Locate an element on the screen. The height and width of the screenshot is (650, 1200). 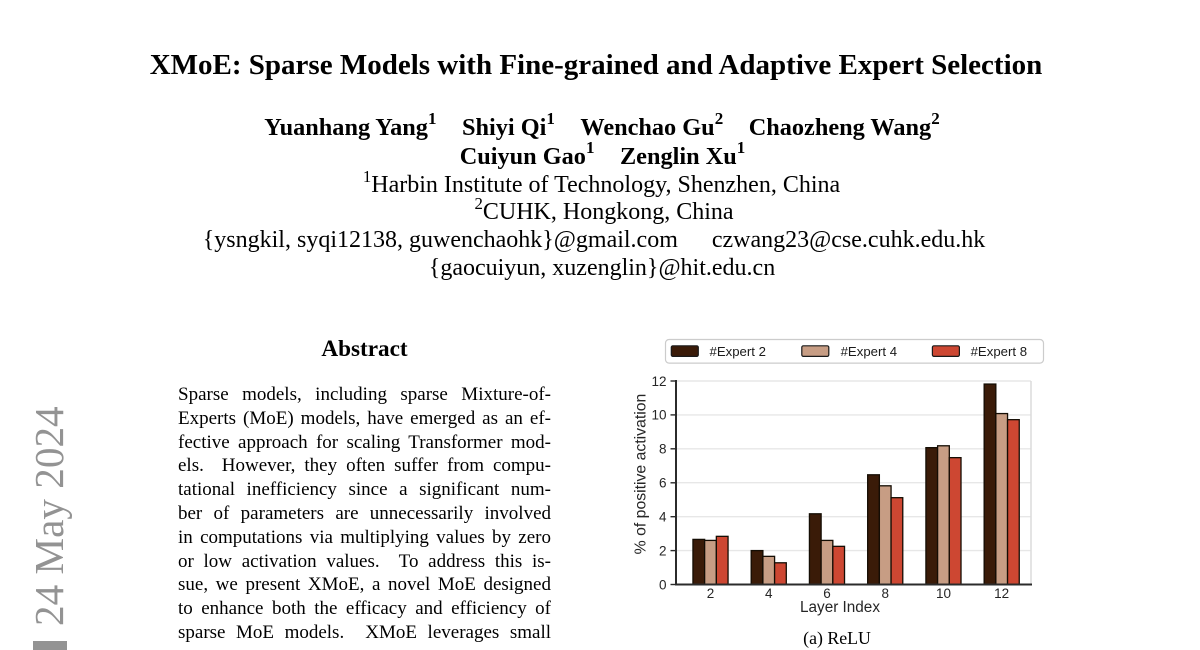
svg-text: #Expert 4 is located at coordinates (869, 351).